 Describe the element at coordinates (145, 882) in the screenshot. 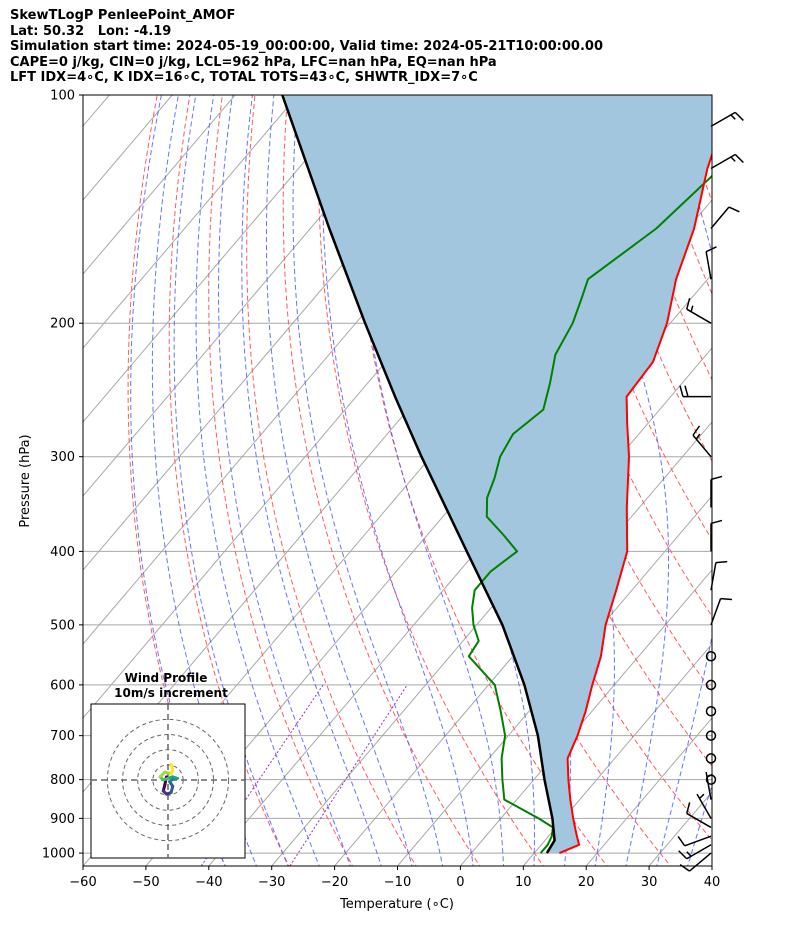

I see `x-tick-label: −50` at that location.